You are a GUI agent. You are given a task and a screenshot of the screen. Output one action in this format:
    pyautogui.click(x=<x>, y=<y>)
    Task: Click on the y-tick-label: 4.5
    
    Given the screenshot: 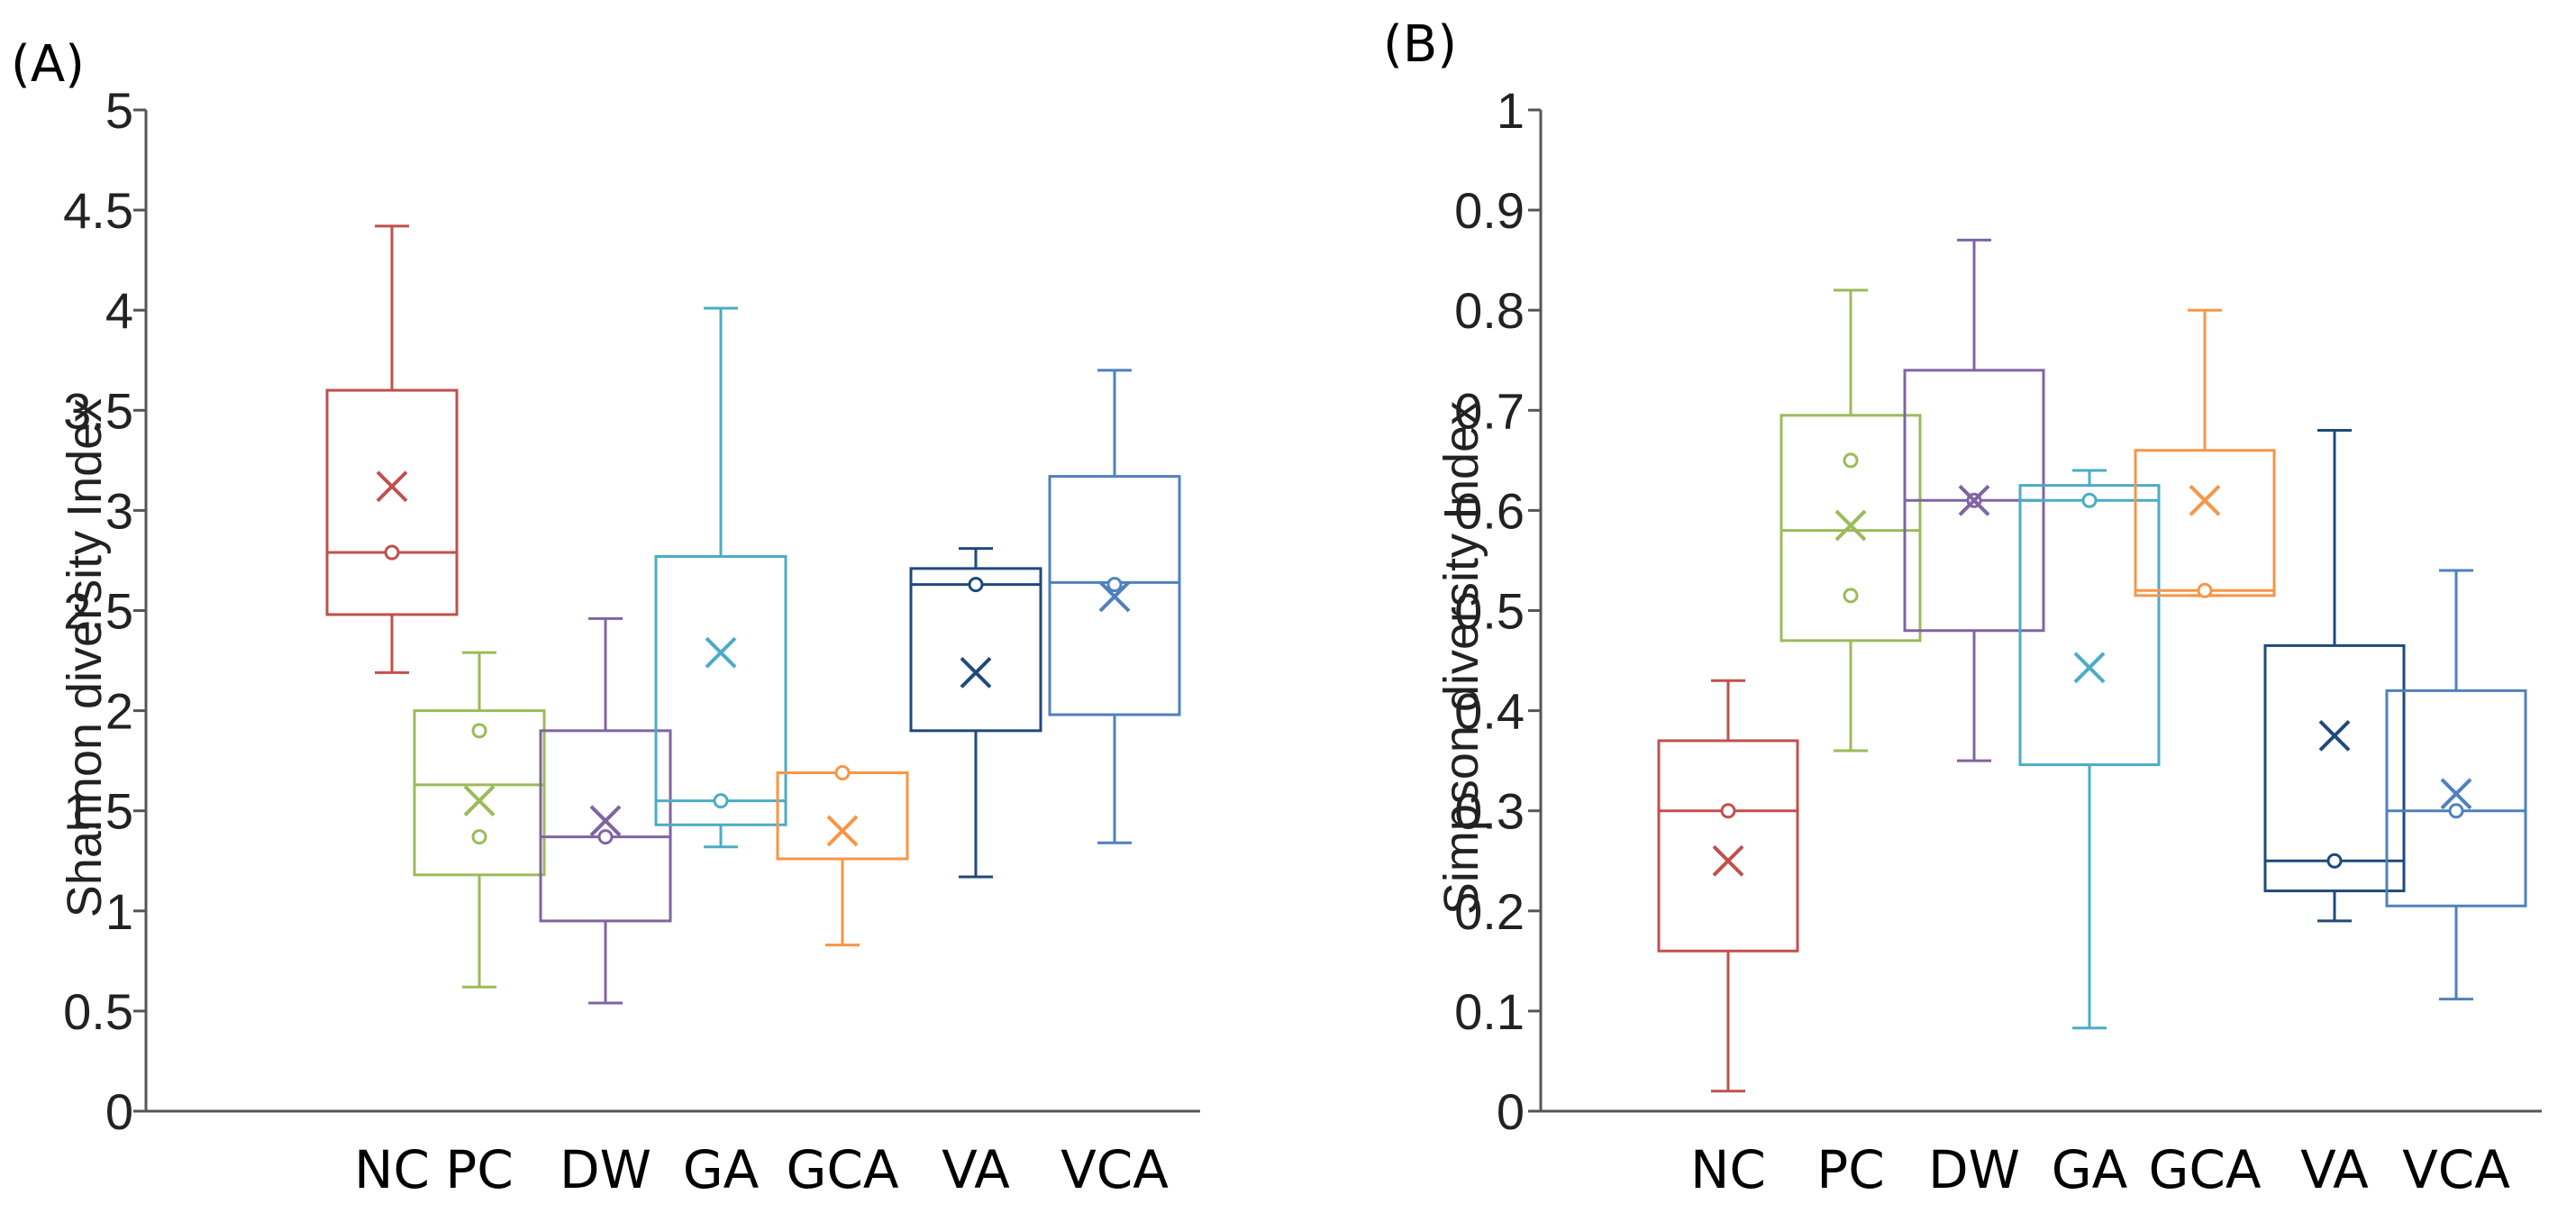 What is the action you would take?
    pyautogui.click(x=98, y=210)
    